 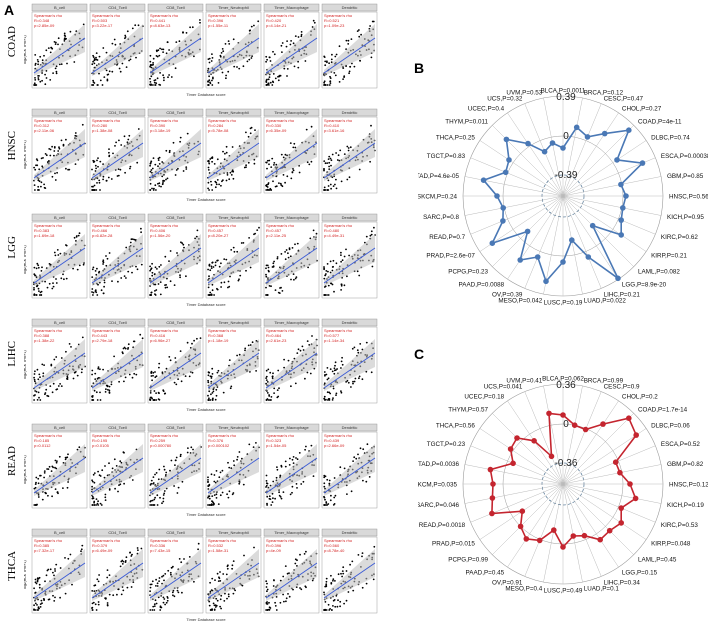 What do you see at coordinates (291, 532) in the screenshot?
I see `facet-strip` at bounding box center [291, 532].